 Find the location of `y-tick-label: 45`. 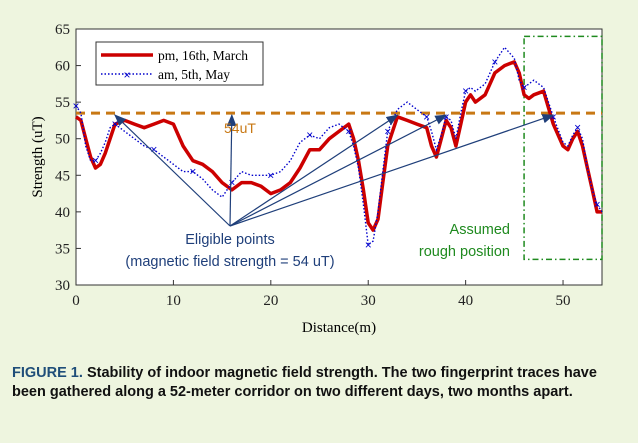

y-tick-label: 45 is located at coordinates (62, 176).